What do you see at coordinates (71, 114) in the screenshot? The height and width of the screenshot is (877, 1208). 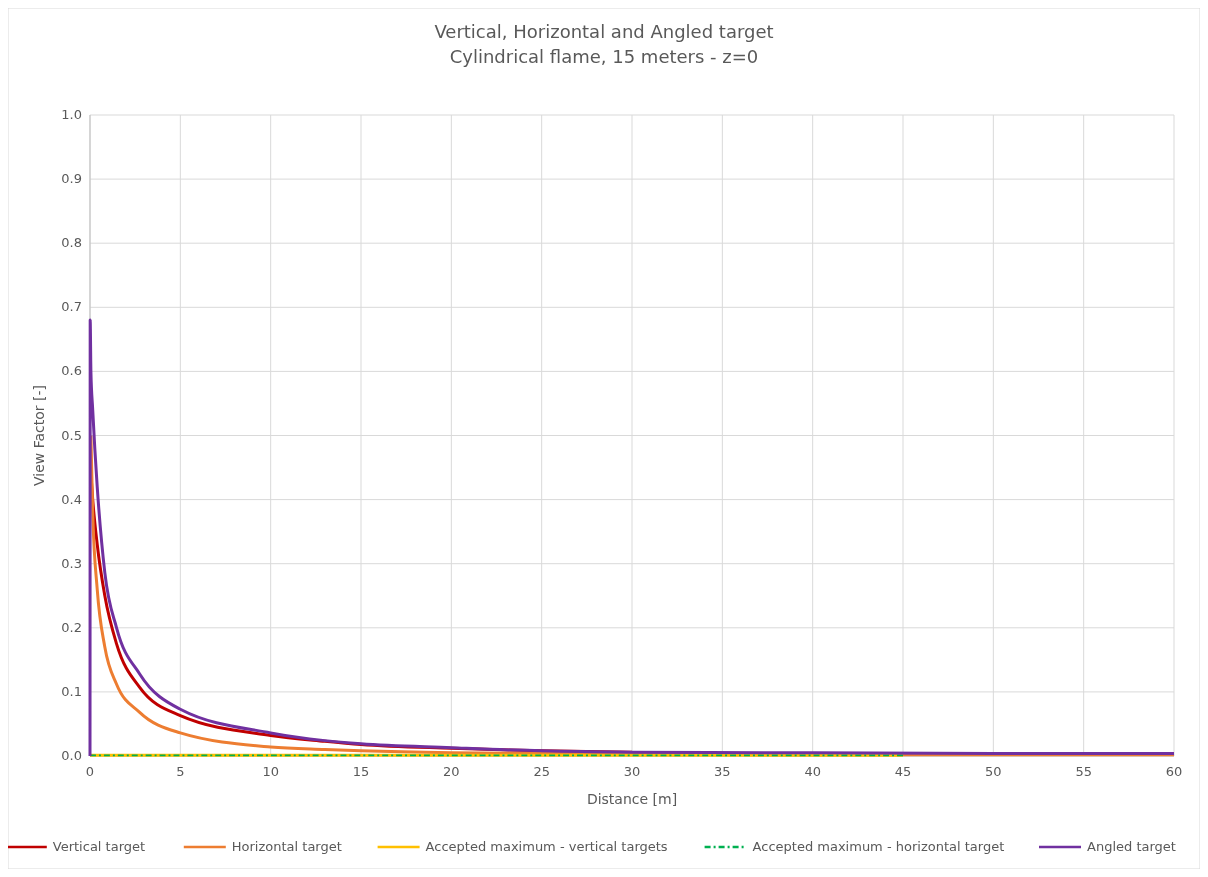 I see `y-tick-label: 1.0` at bounding box center [71, 114].